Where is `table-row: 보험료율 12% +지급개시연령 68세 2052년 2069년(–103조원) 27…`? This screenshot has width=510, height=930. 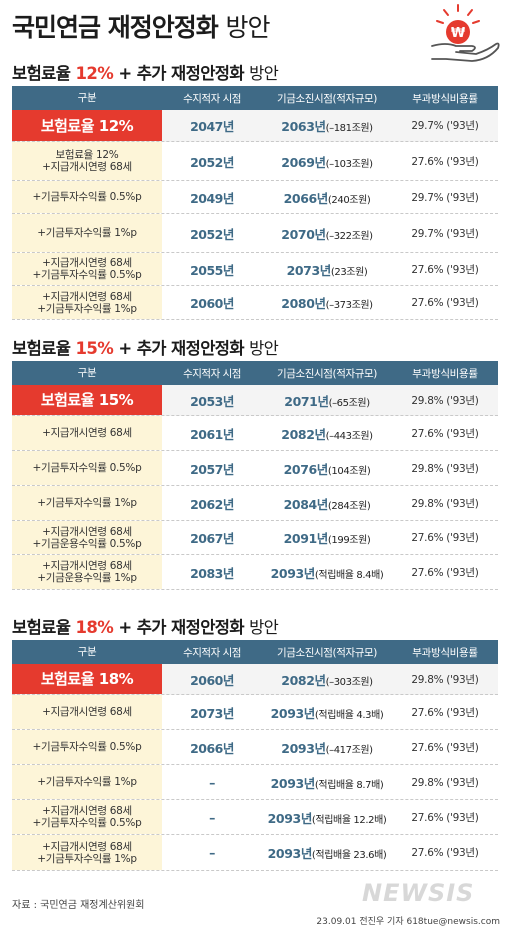
table-row: 보험료율 12% +지급개시연령 68세 2052년 2069년(–103조원) 27… is located at coordinates (255, 161).